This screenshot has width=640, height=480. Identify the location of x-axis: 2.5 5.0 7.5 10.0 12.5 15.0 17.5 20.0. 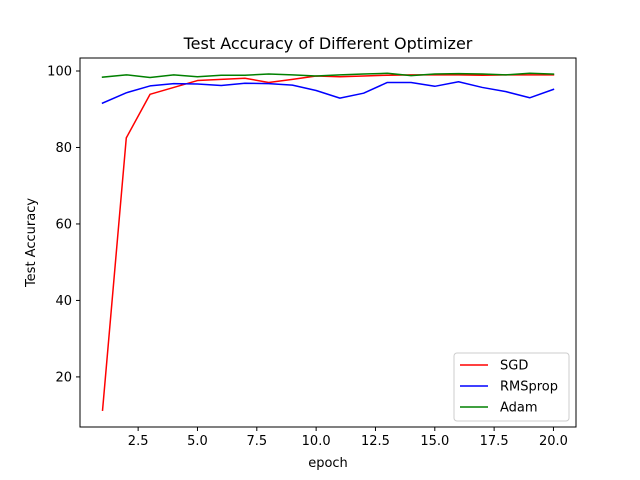
(348, 438).